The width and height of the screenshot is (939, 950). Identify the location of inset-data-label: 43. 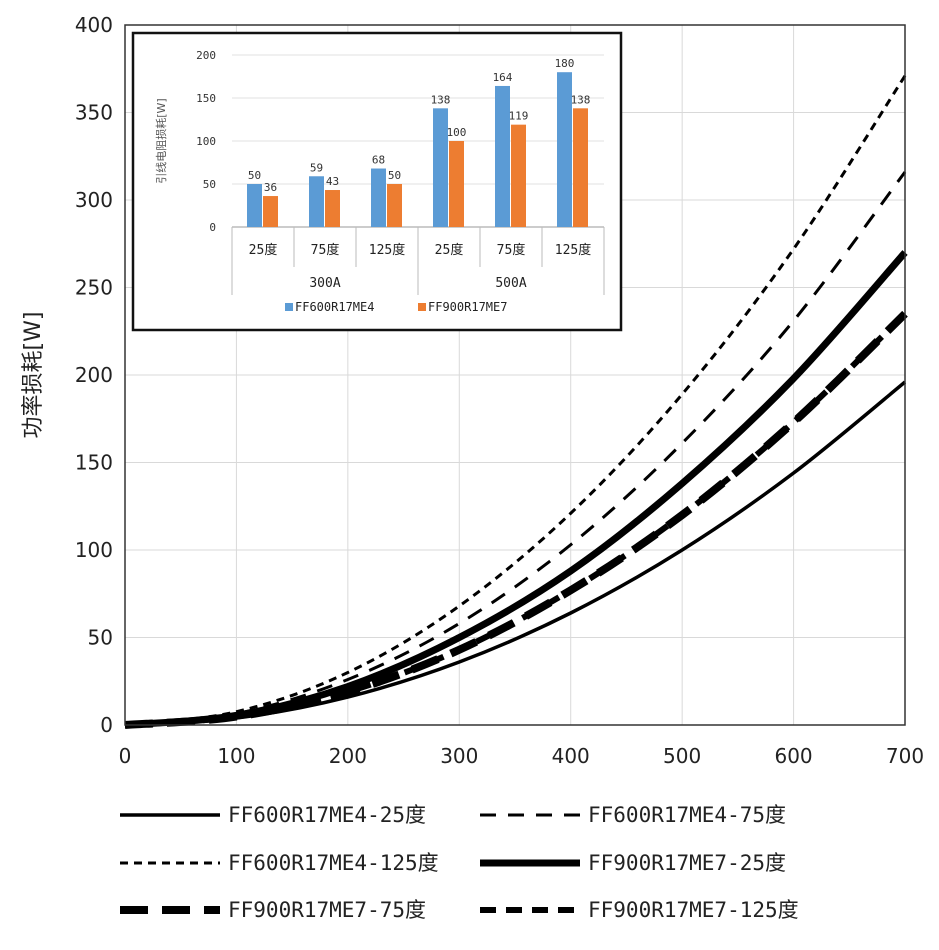
(332, 181).